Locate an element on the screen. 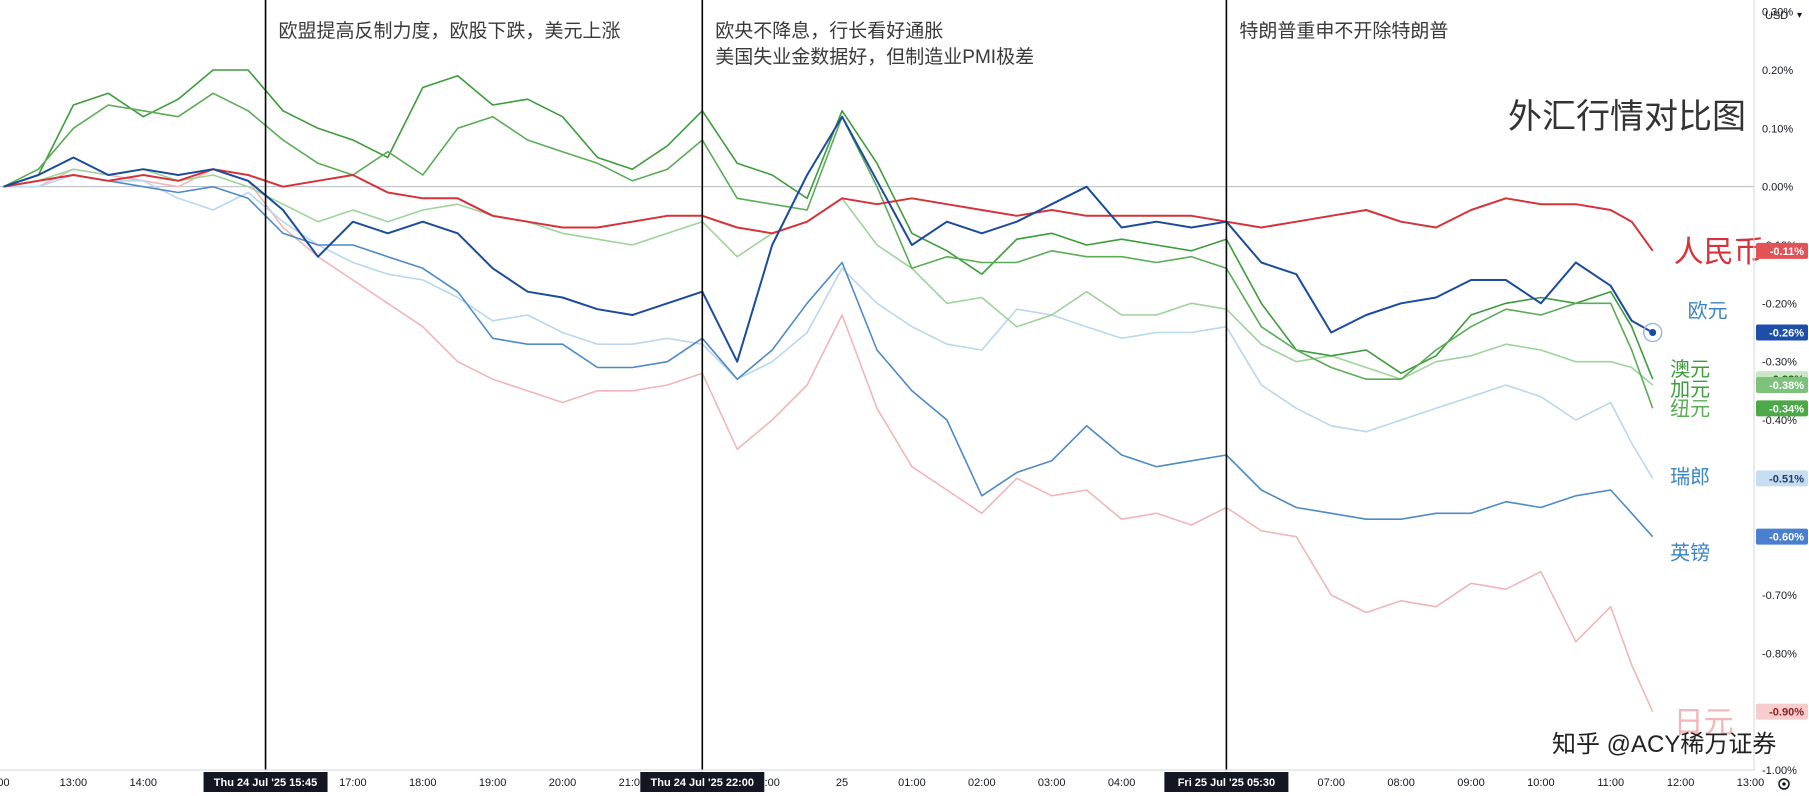 This screenshot has width=1809, height=796. series-name-label: 澳元 is located at coordinates (1690, 369).